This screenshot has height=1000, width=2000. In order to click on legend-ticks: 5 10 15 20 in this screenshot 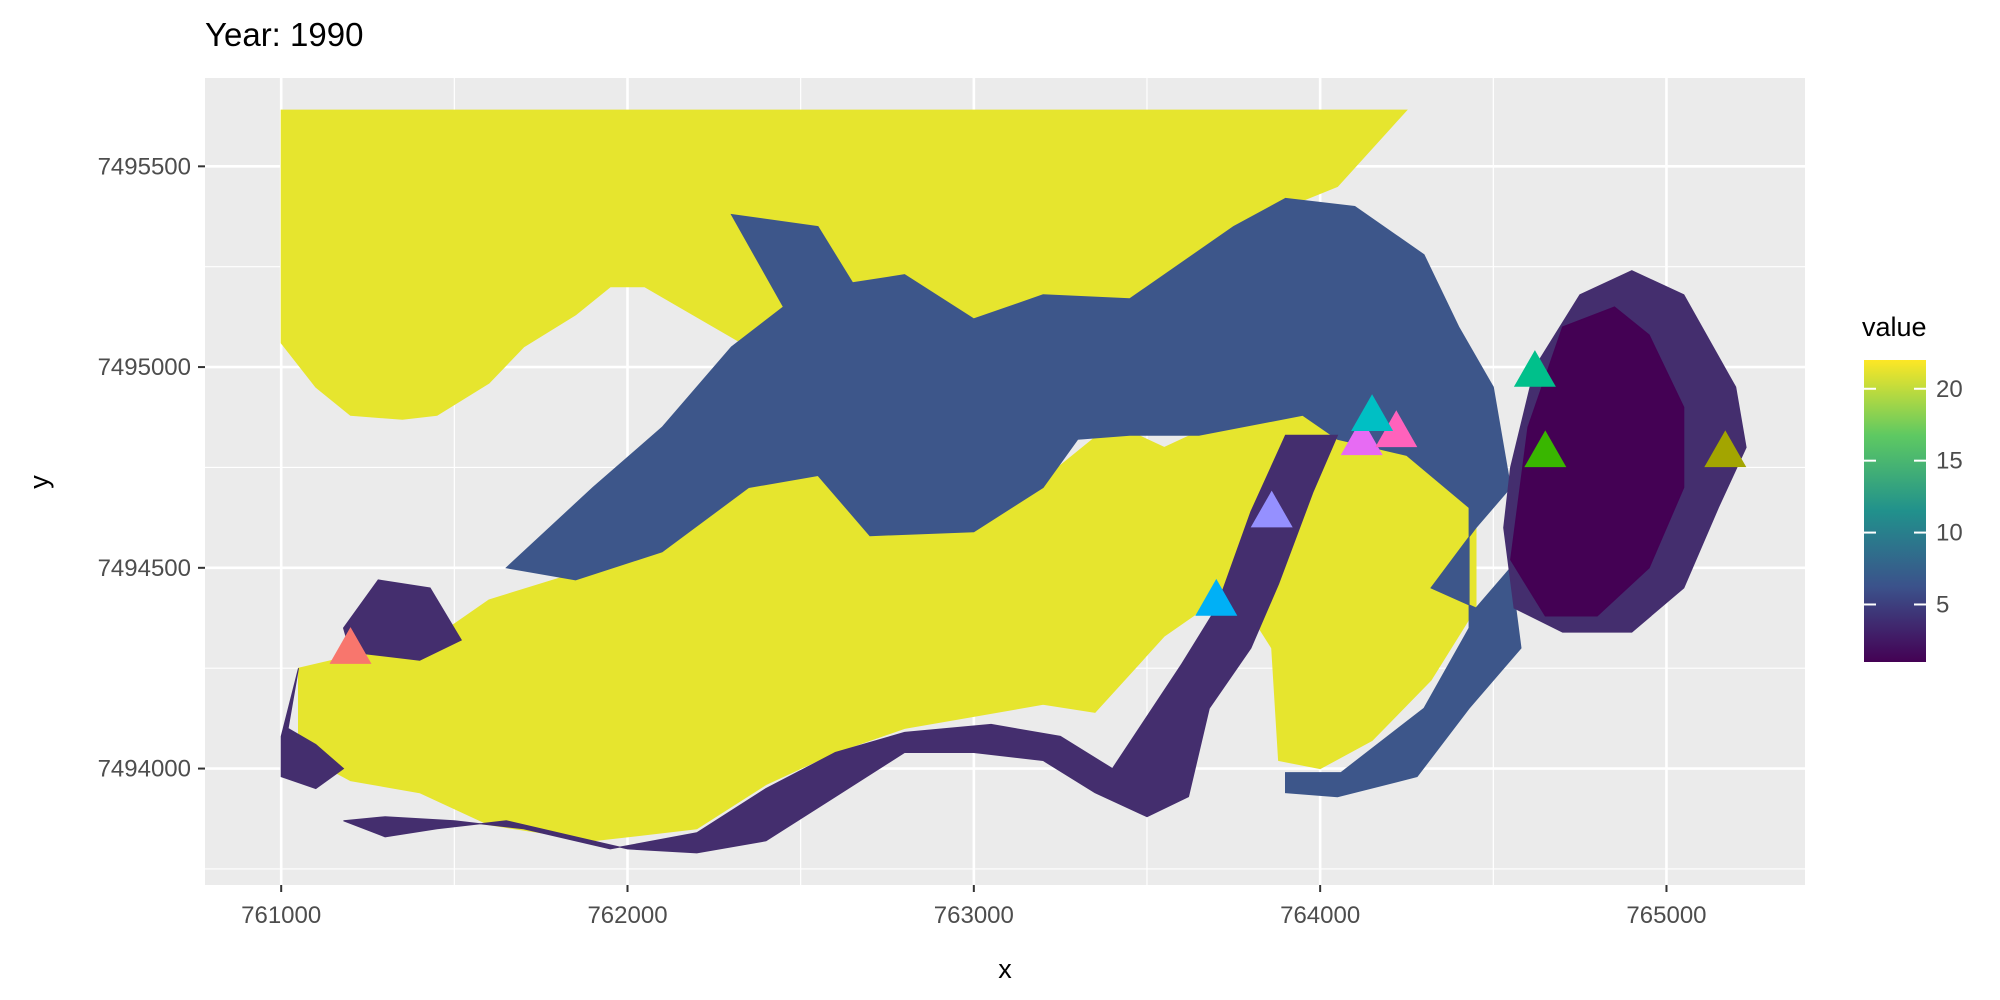, I will do `click(1913, 497)`.